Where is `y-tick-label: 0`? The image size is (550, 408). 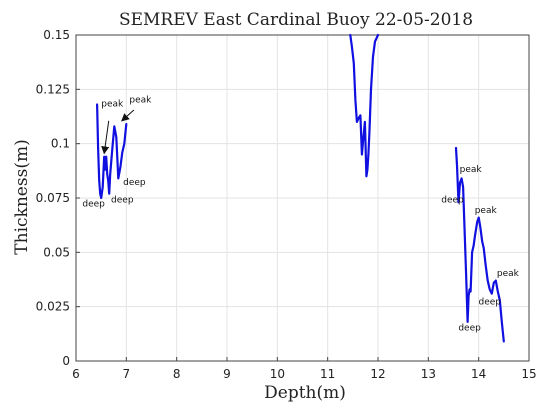 y-tick-label: 0 is located at coordinates (66, 361).